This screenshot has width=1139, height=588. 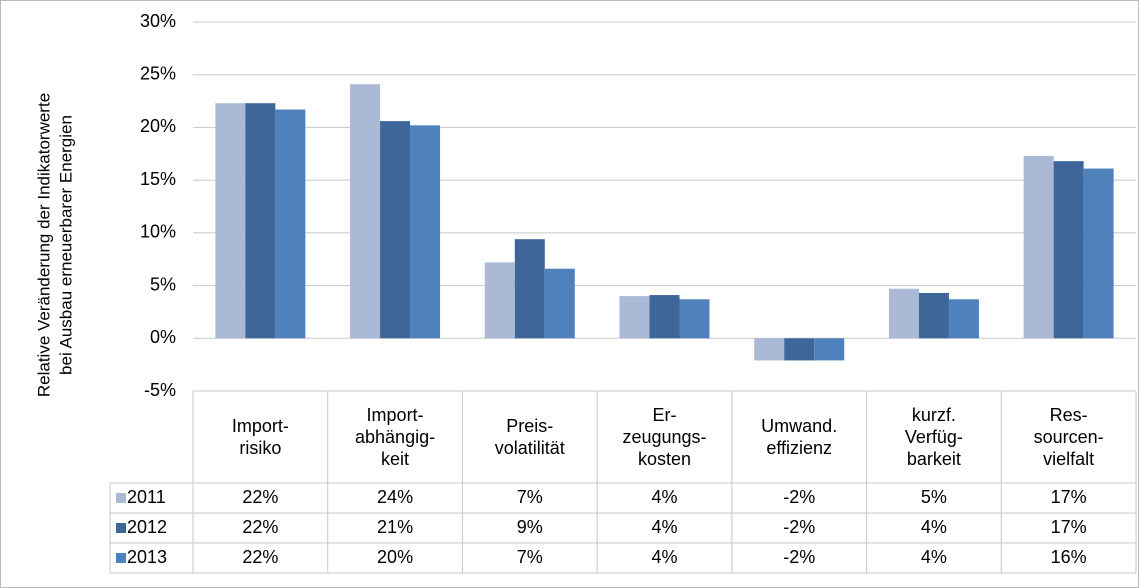 I want to click on table-value: 21%, so click(x=395, y=527).